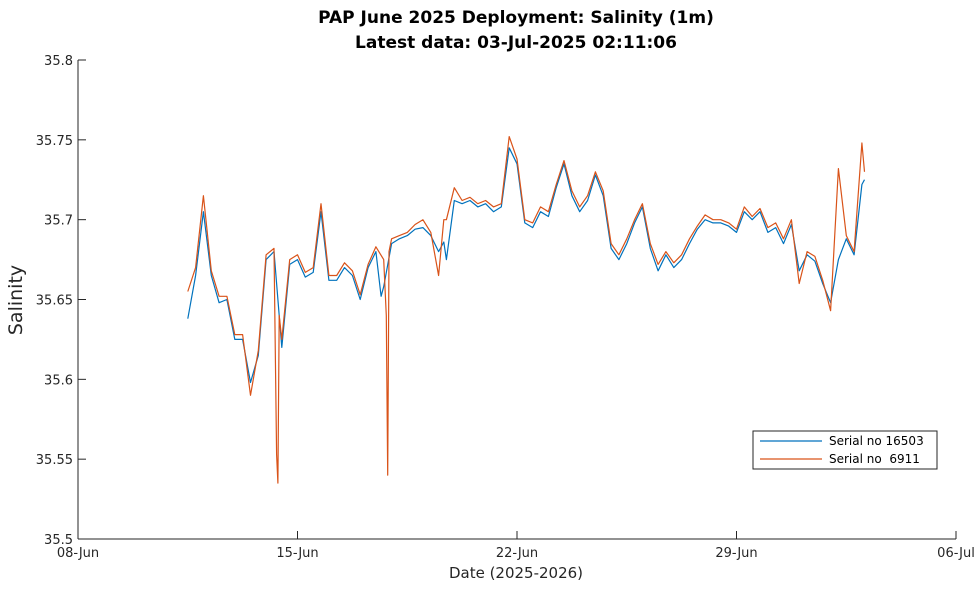 Image resolution: width=975 pixels, height=600 pixels. What do you see at coordinates (58, 61) in the screenshot?
I see `y-tick-label-6: 35.8` at bounding box center [58, 61].